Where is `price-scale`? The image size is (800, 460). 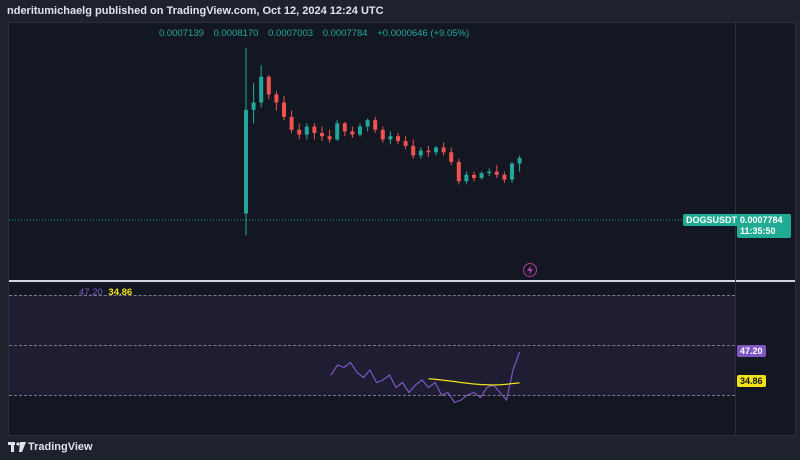
price-scale is located at coordinates (735, 229).